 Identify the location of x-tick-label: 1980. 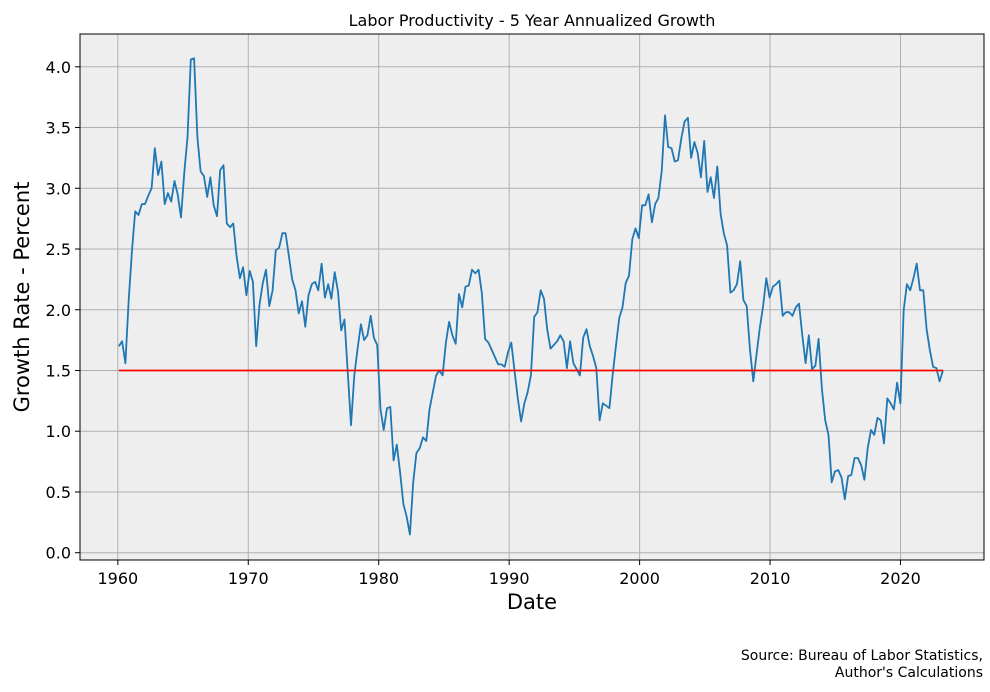
(378, 578).